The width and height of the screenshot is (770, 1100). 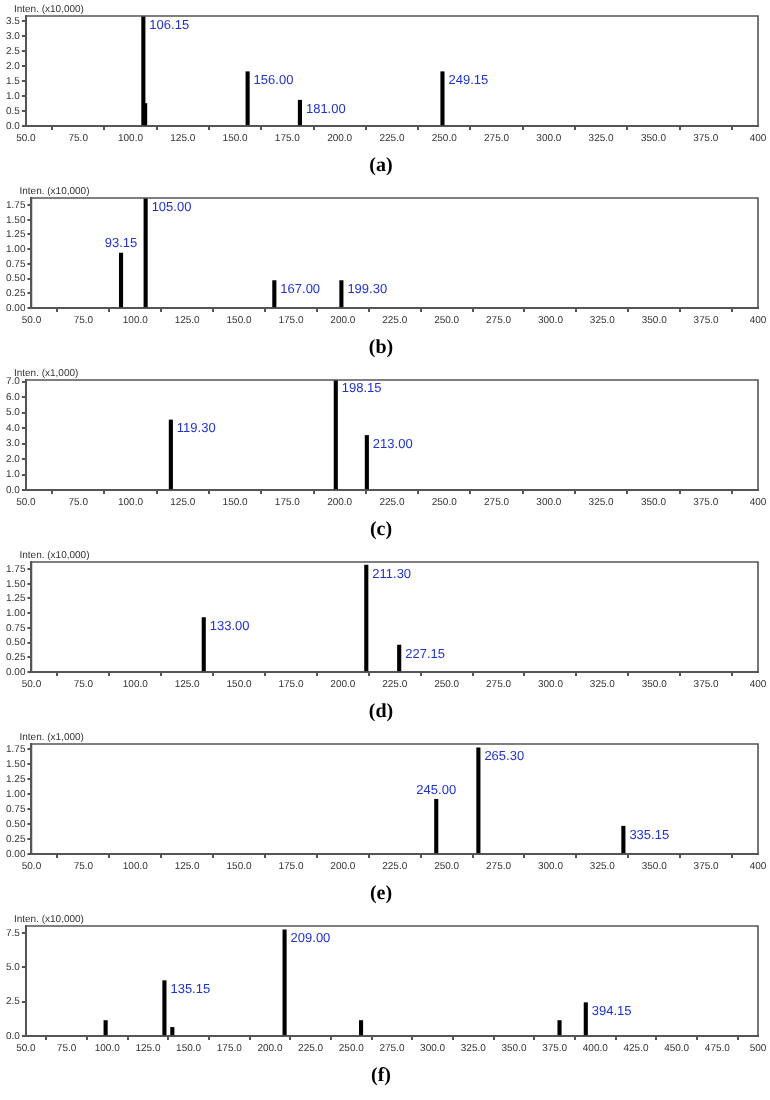 What do you see at coordinates (381, 166) in the screenshot?
I see `text: (a)` at bounding box center [381, 166].